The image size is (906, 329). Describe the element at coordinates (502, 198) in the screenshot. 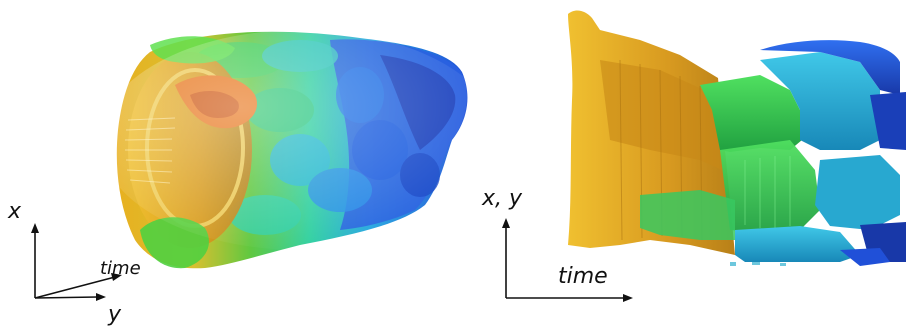

I see `right-axis-vertical-label: x, y` at that location.